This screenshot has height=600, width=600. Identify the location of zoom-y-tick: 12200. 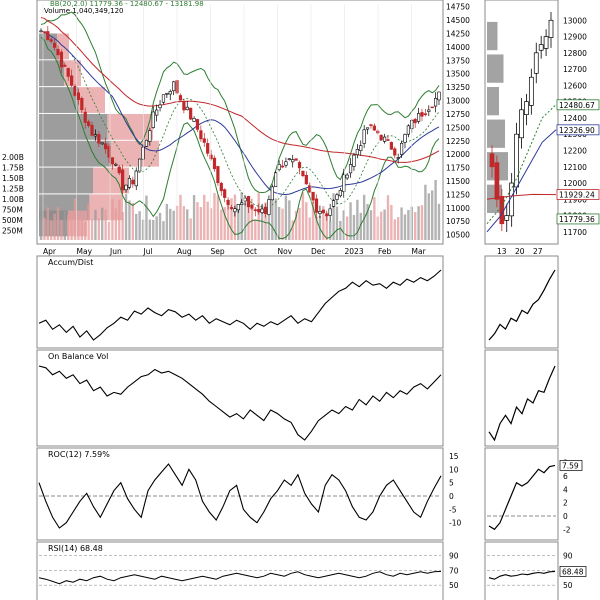
(575, 150).